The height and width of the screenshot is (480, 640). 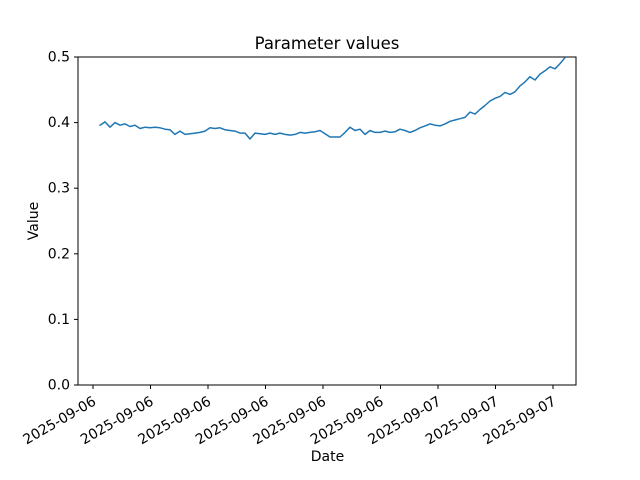 I want to click on data-line, so click(x=332, y=98).